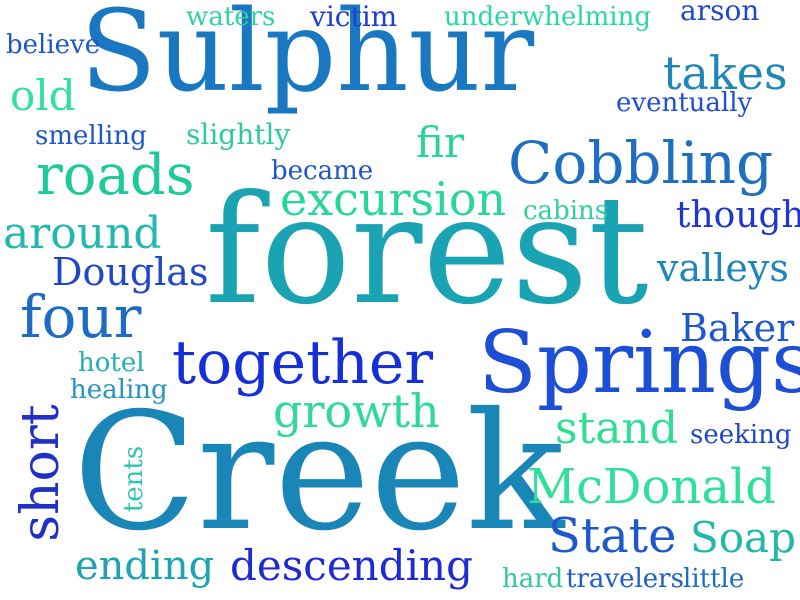 This screenshot has width=800, height=600. What do you see at coordinates (548, 17) in the screenshot?
I see `word-underwhelming: underwhelming` at bounding box center [548, 17].